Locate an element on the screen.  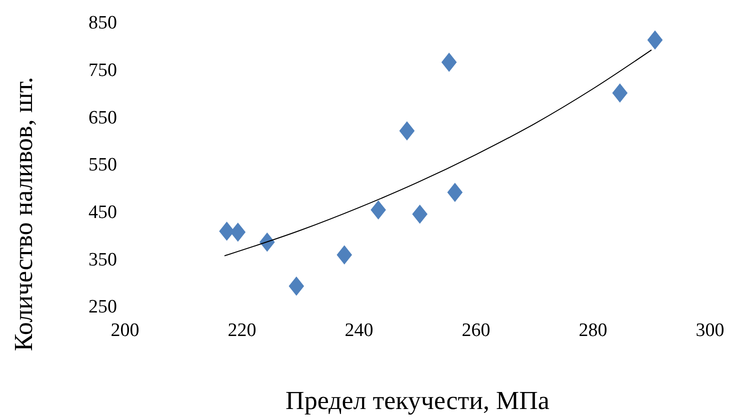
y-tick-label: 650 is located at coordinates (102, 117).